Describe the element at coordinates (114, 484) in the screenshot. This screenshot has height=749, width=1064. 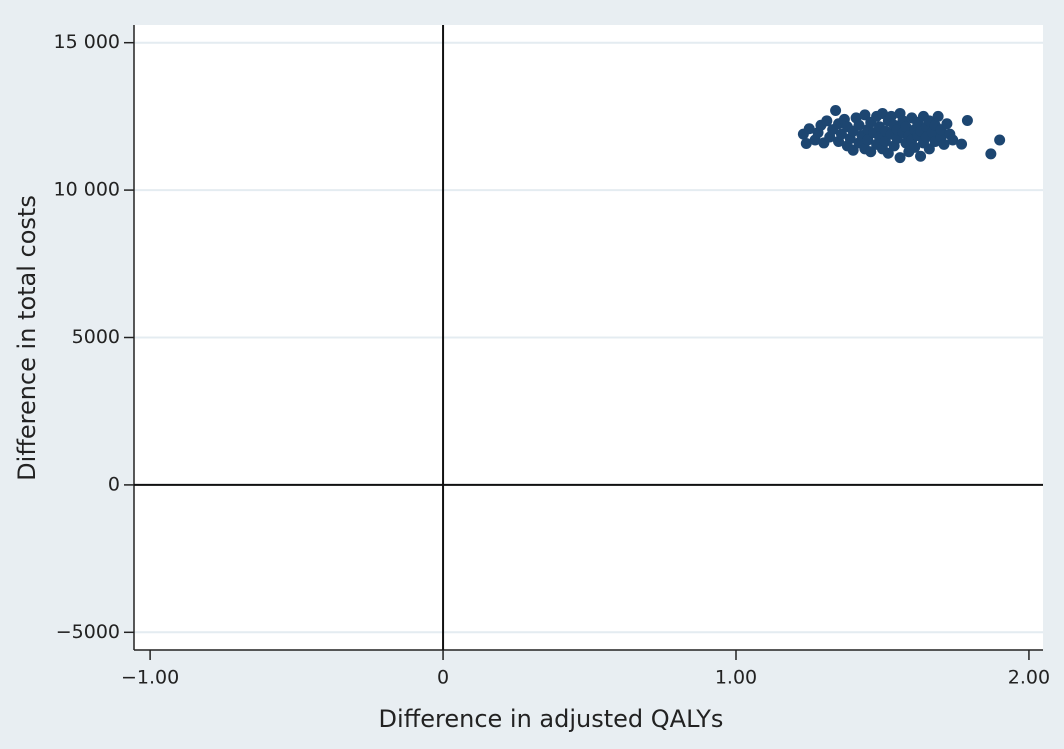
I see `y-tick-label: 0` at that location.